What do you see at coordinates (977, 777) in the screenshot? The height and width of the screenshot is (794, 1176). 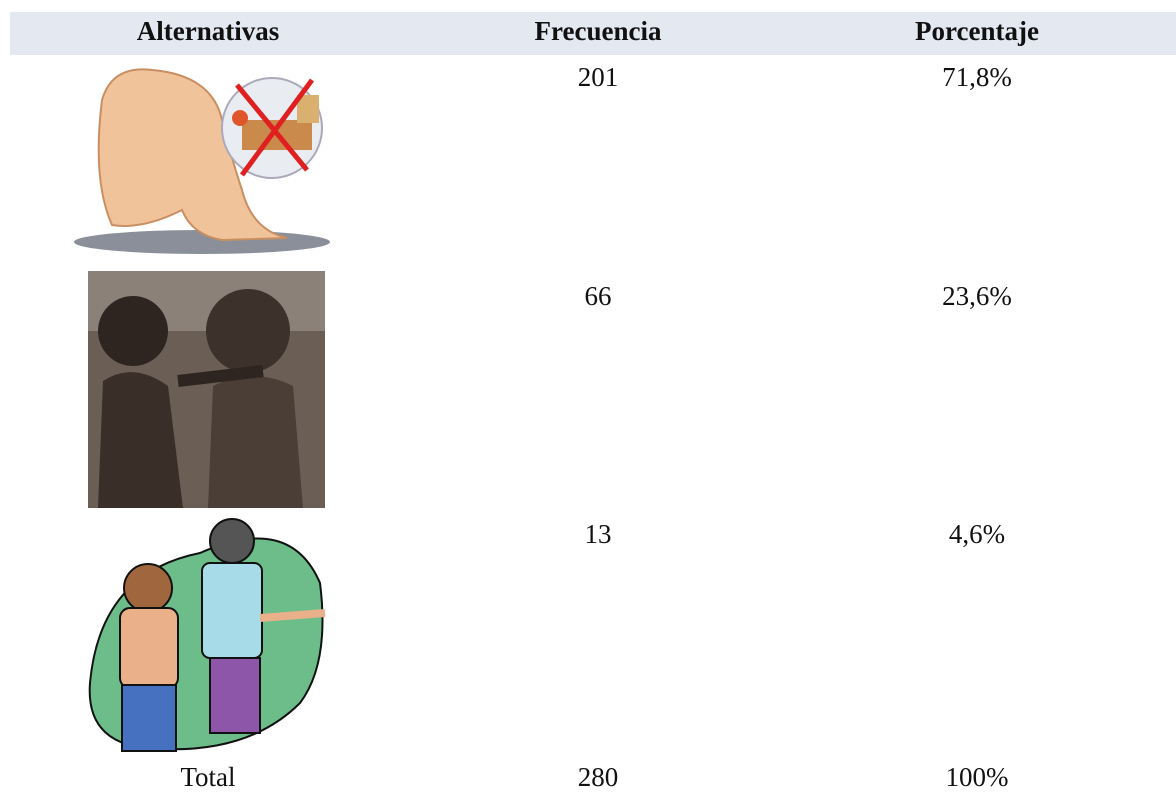 I see `total-percent: 100%` at bounding box center [977, 777].